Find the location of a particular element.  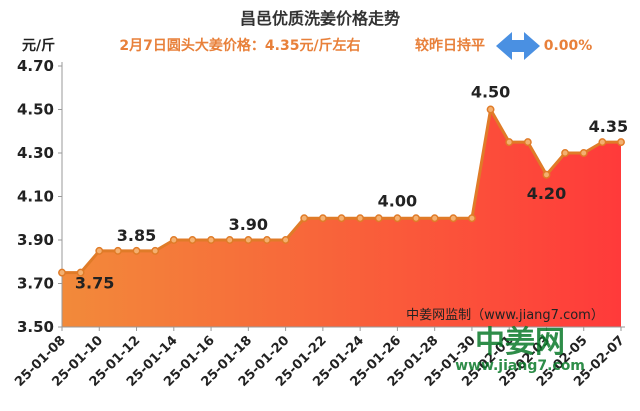

chart-title: 昌邑优质洗姜价格走势 is located at coordinates (320, 18).